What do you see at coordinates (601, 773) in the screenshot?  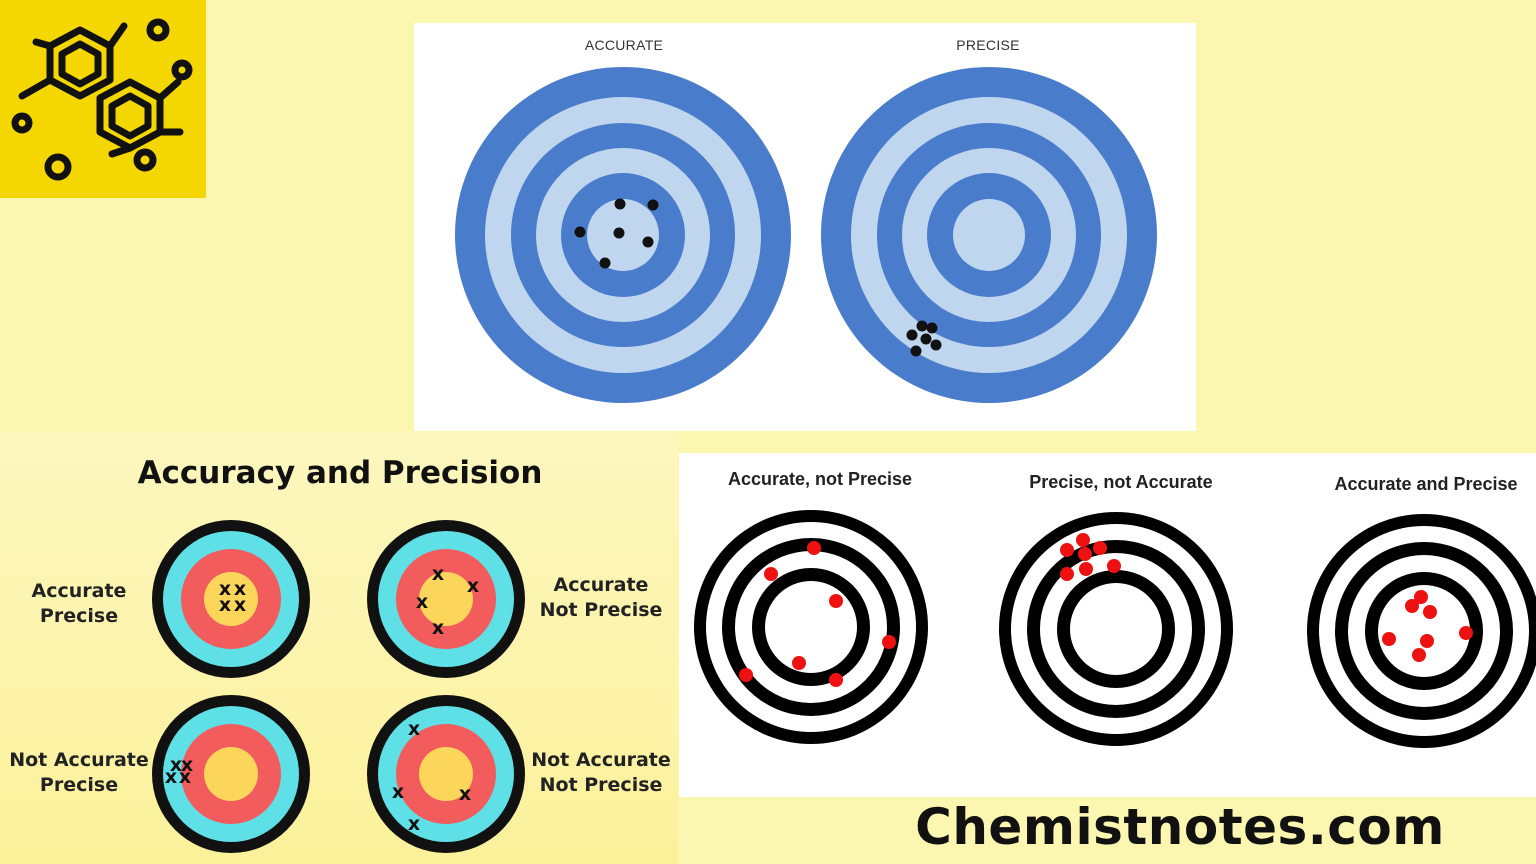 I see `quadrant-label-not-accurate-not-precise: Not Accurate Not Precise` at bounding box center [601, 773].